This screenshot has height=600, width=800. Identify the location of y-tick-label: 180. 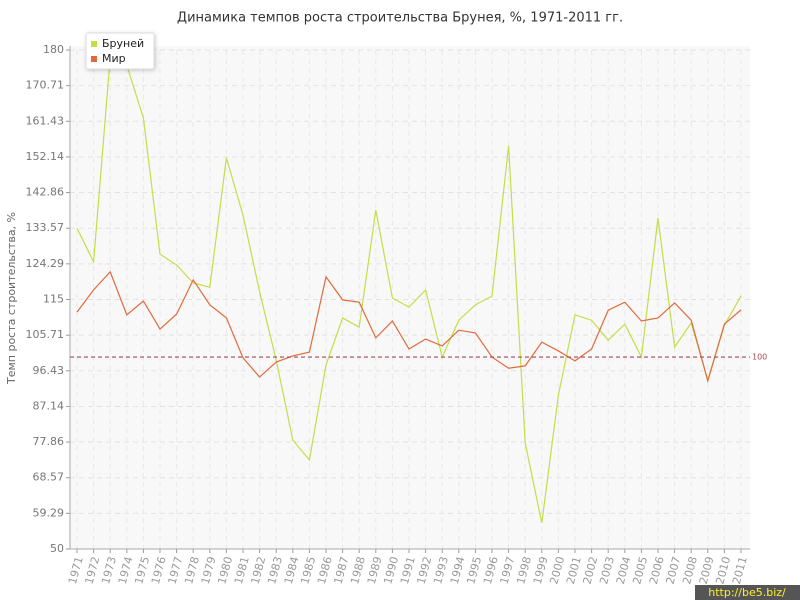
(53, 49).